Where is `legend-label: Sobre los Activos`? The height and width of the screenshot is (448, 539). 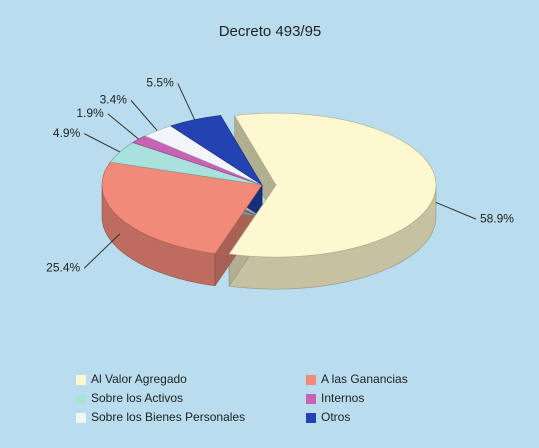
legend-label: Sobre los Activos is located at coordinates (137, 398).